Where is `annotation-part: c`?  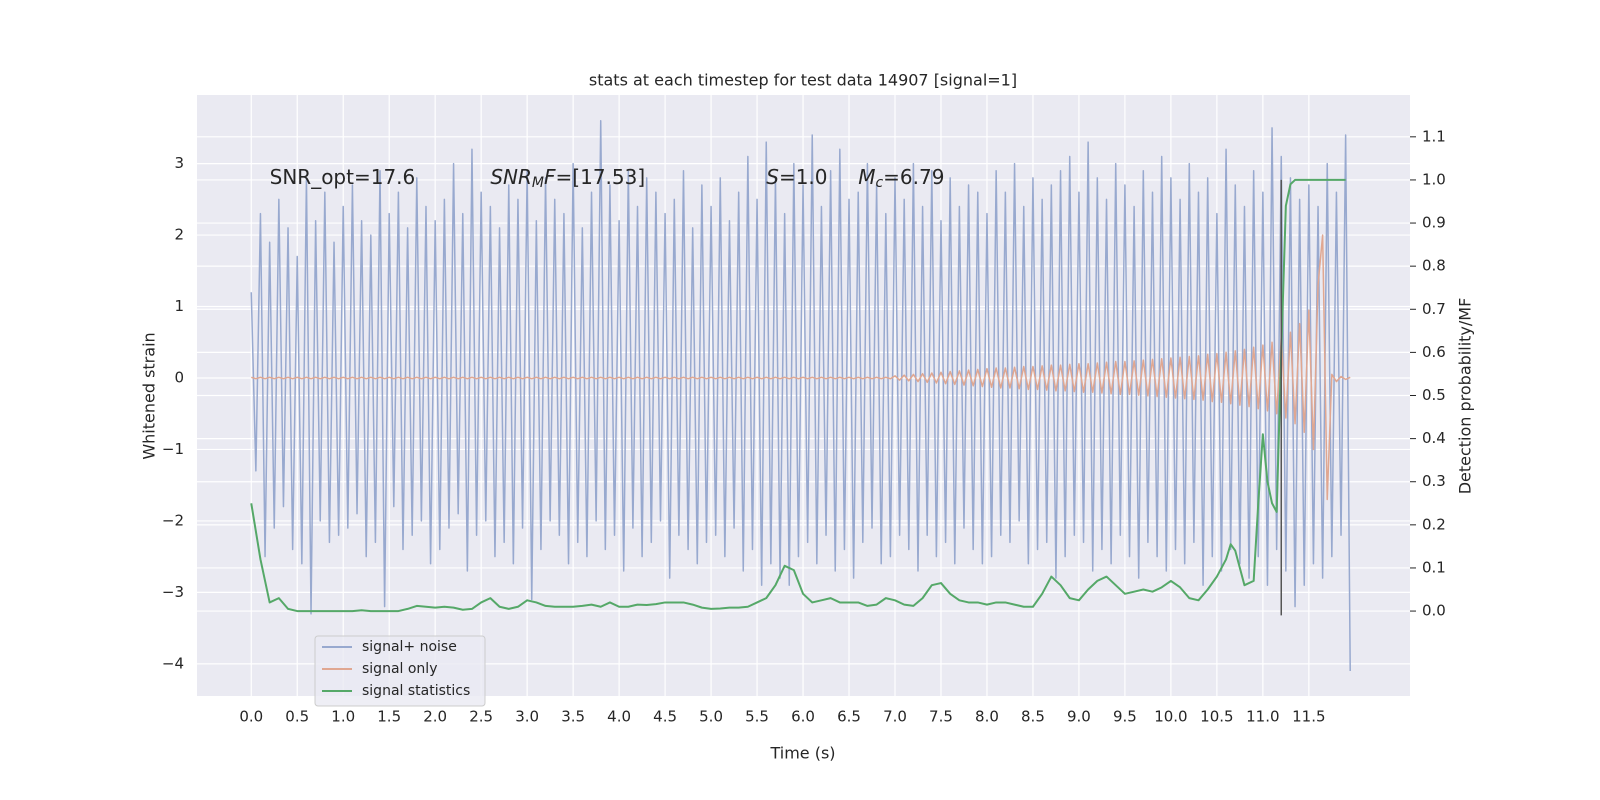
annotation-part: c is located at coordinates (879, 183).